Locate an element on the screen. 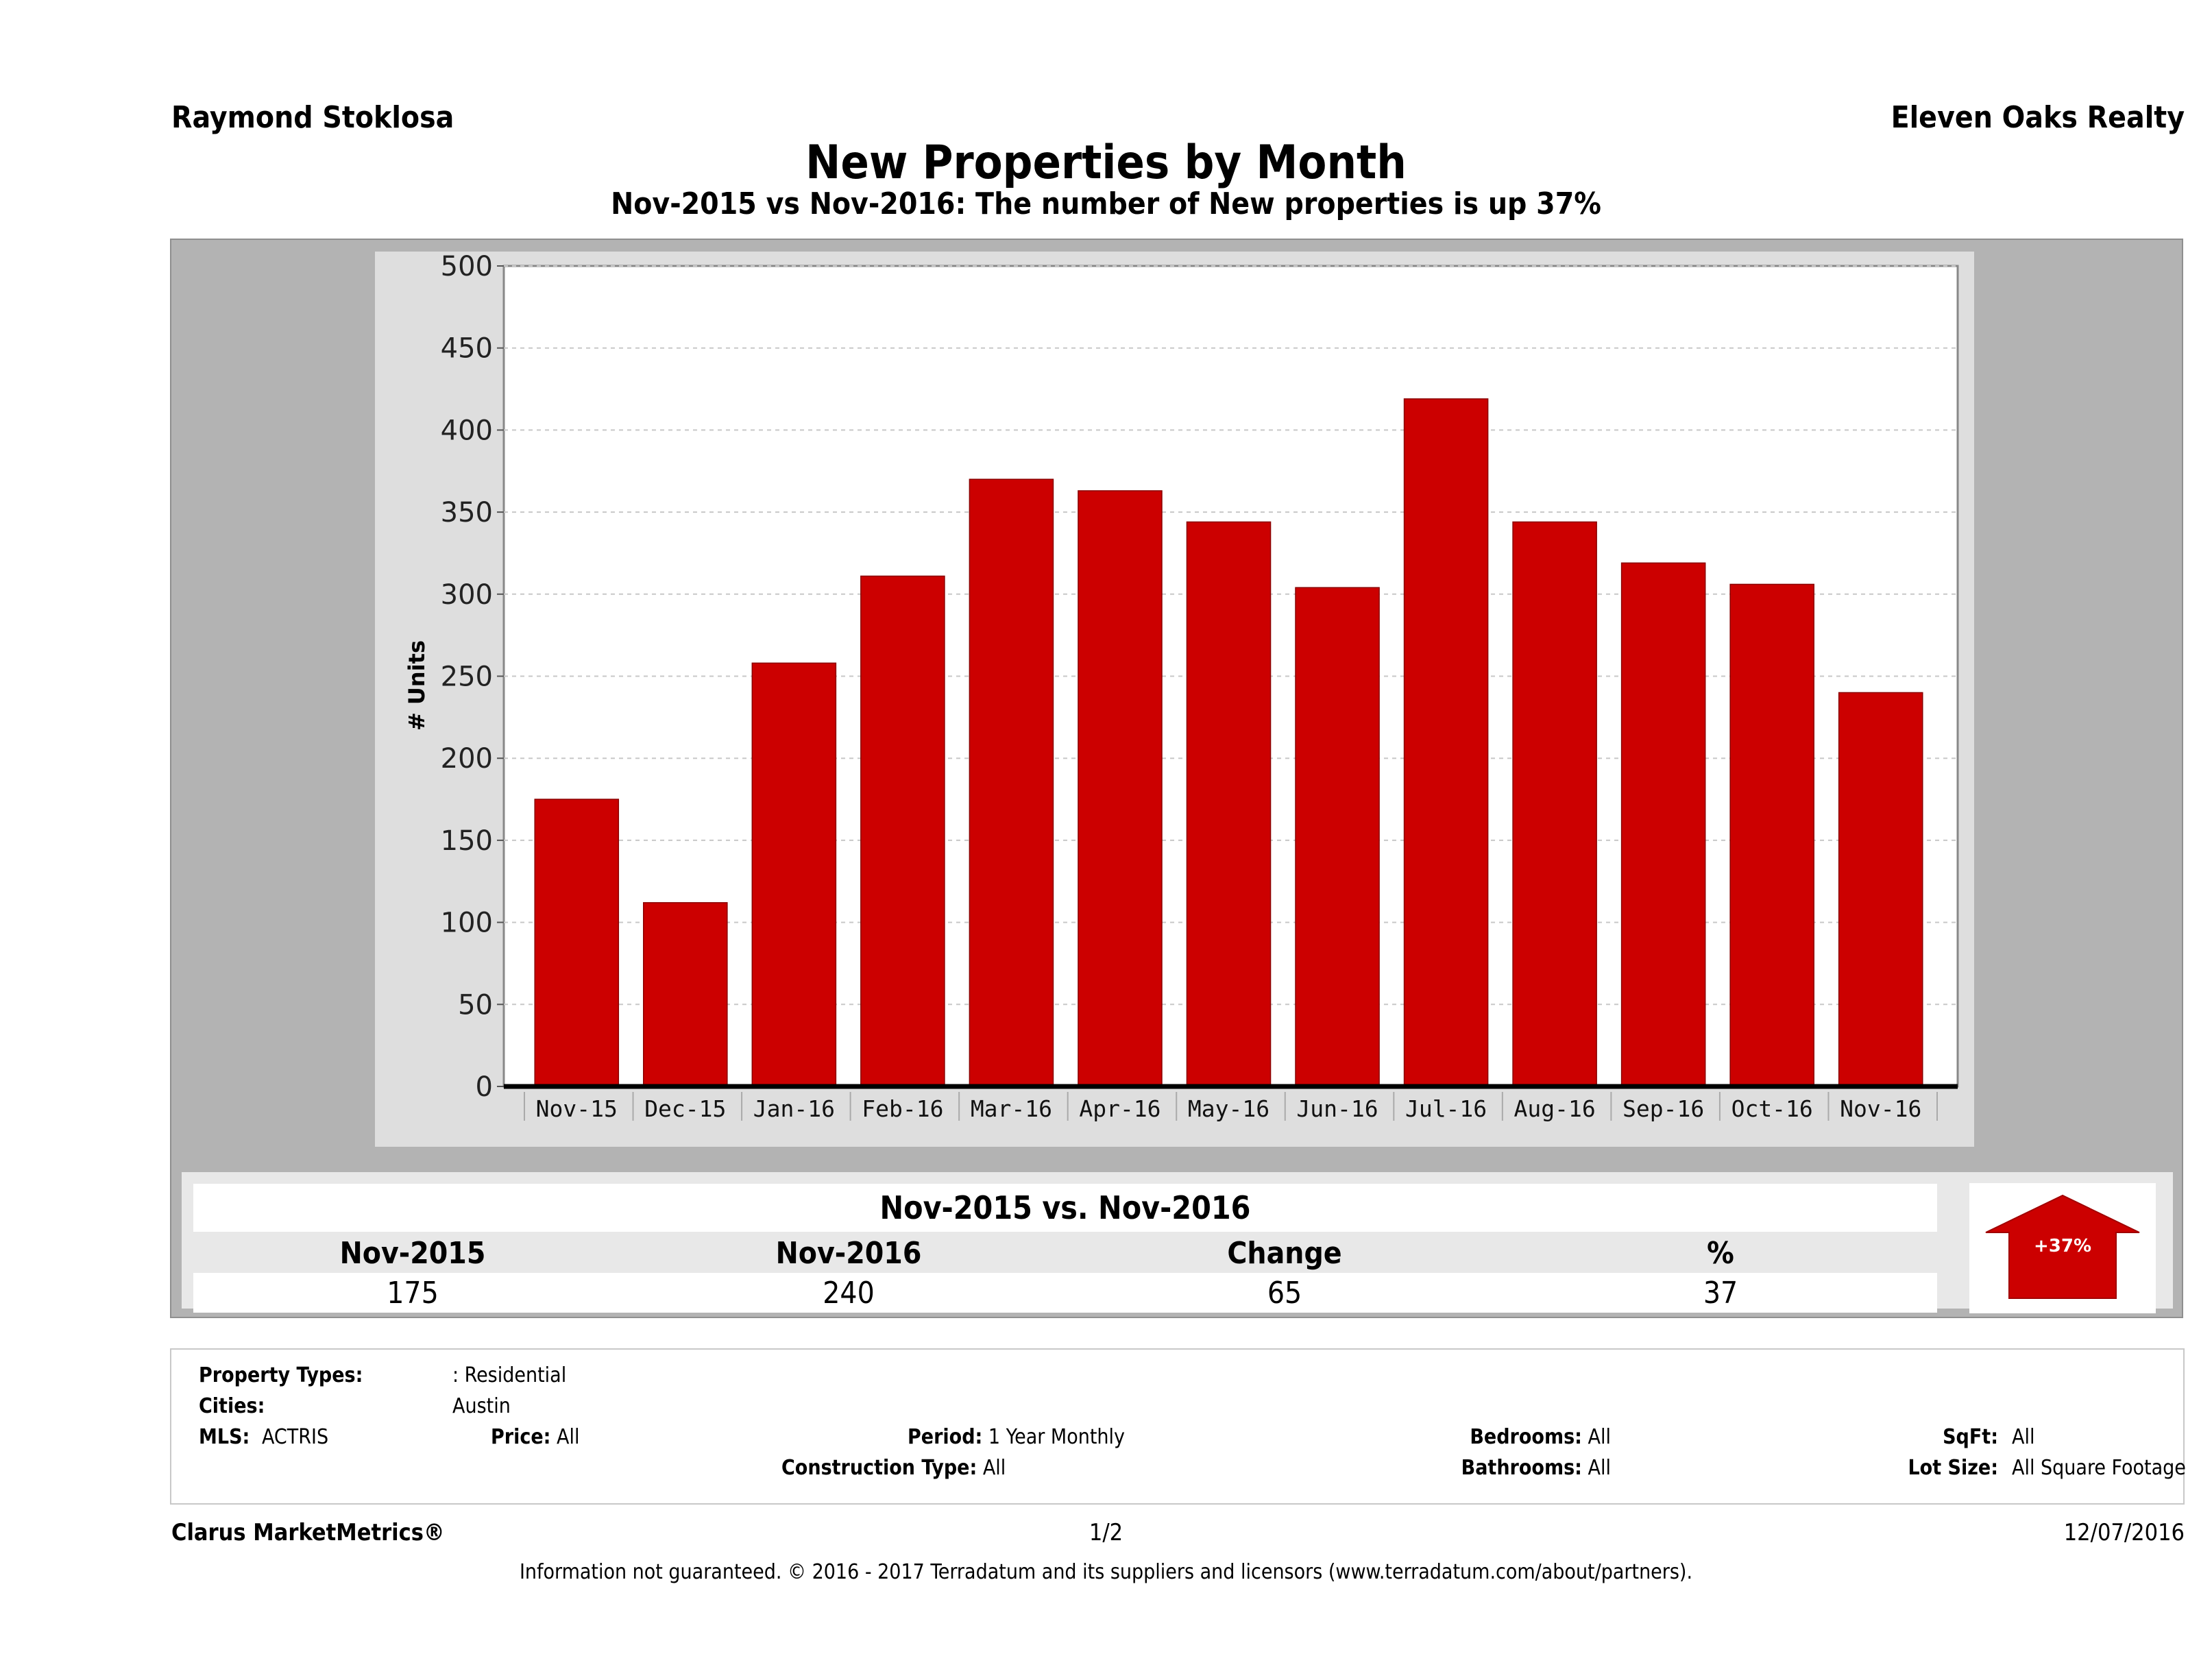  bathrooms-value: All is located at coordinates (1599, 1468).